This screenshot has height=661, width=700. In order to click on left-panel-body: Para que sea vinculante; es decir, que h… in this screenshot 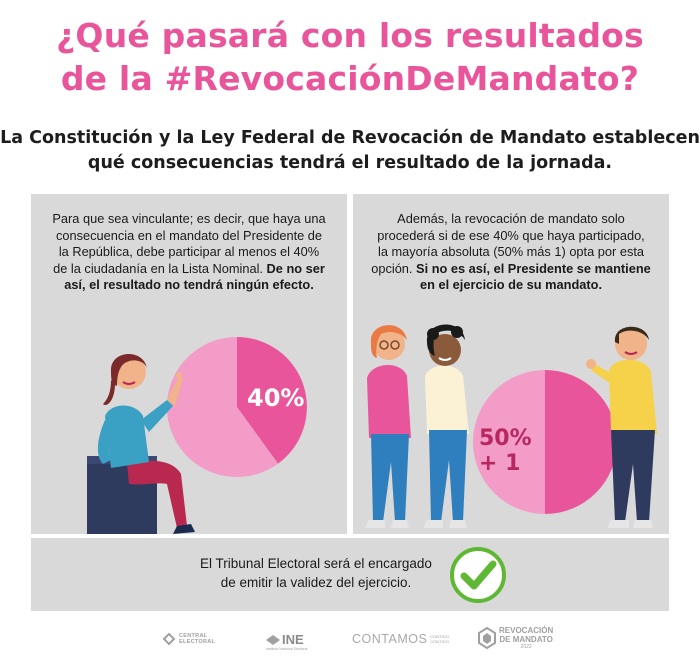, I will do `click(189, 243)`.